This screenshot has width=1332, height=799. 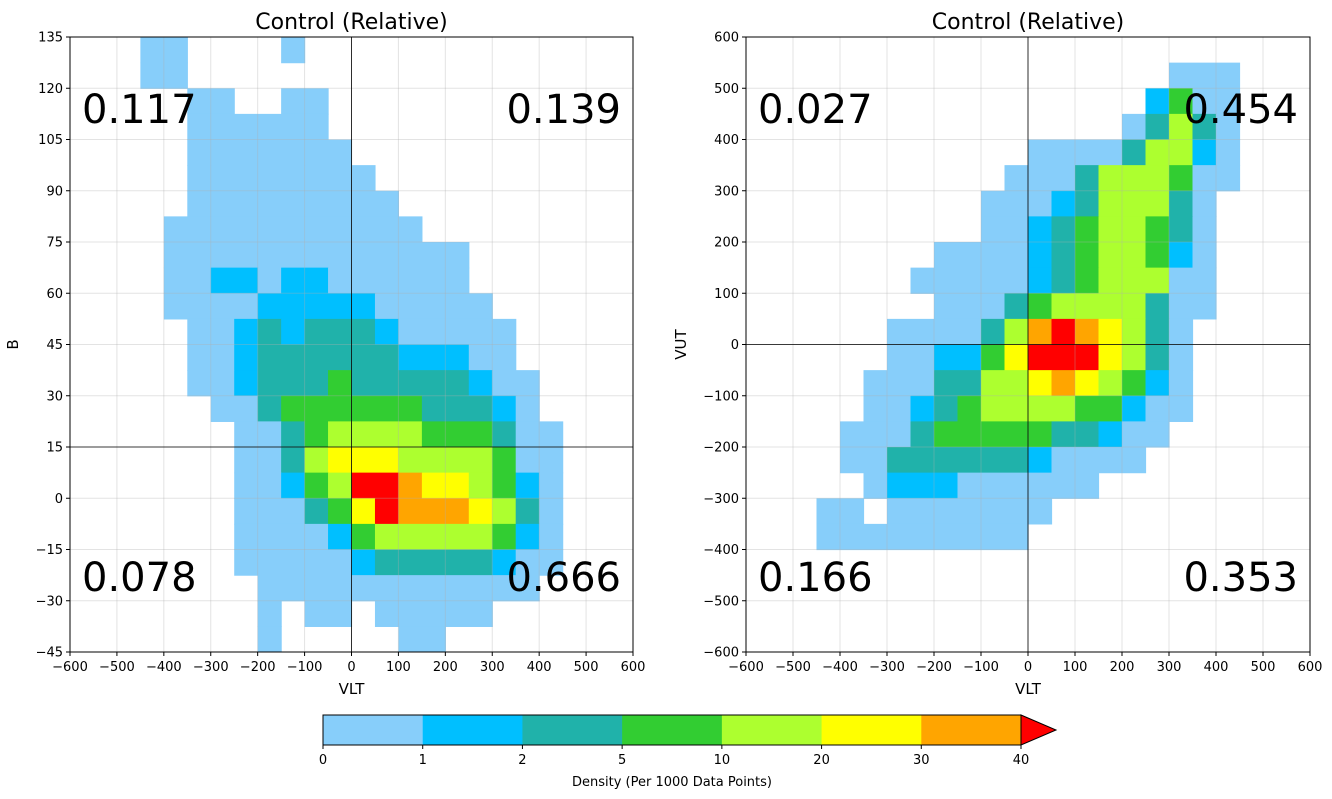 I want to click on colorbar-extend-arrow, so click(x=1039, y=730).